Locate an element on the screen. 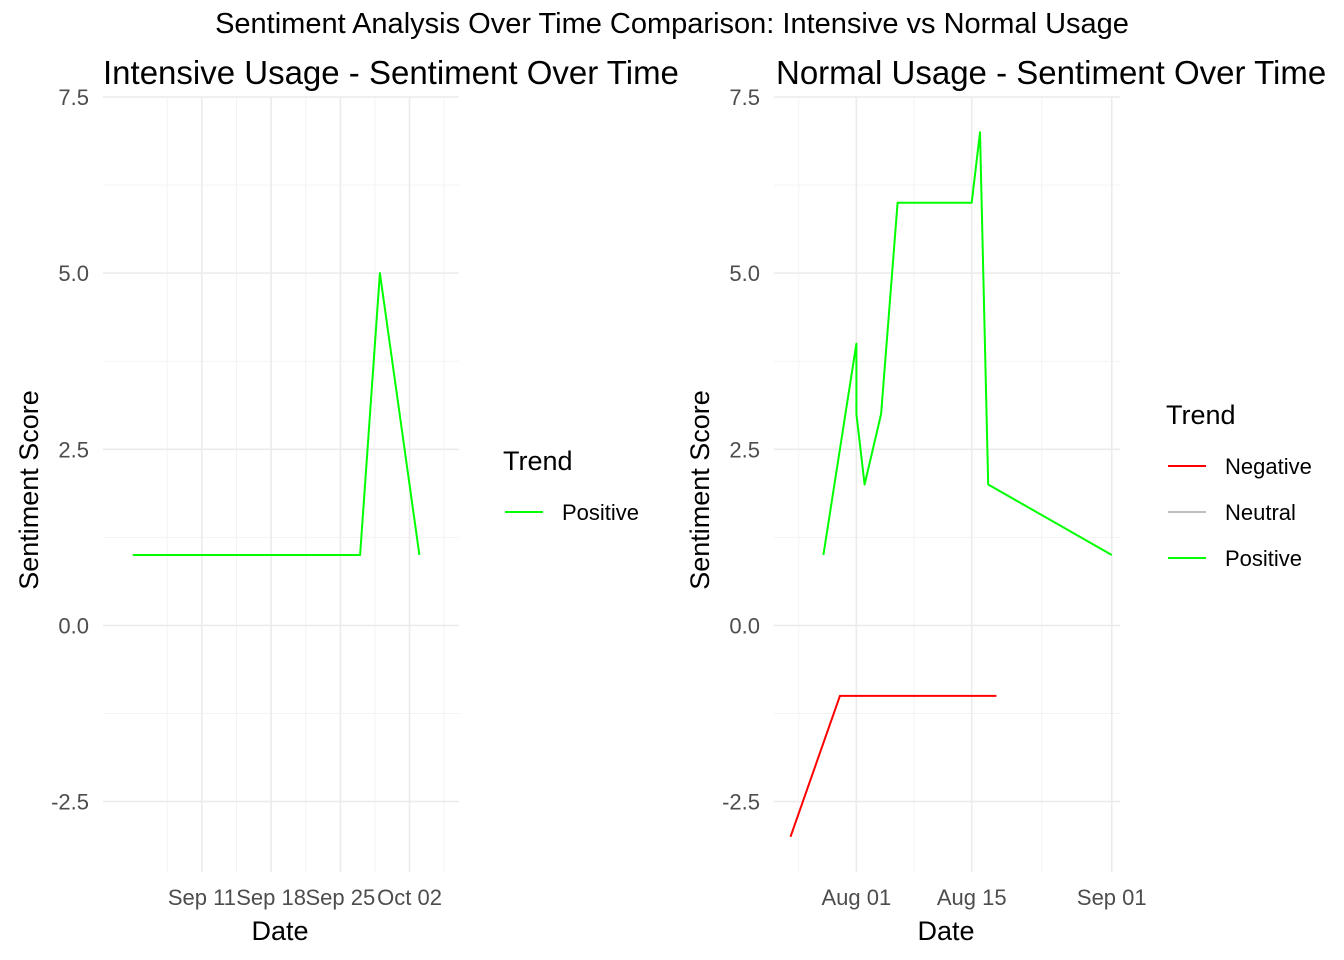 This screenshot has height=960, width=1344. x-tick-label: Oct 02 is located at coordinates (409, 897).